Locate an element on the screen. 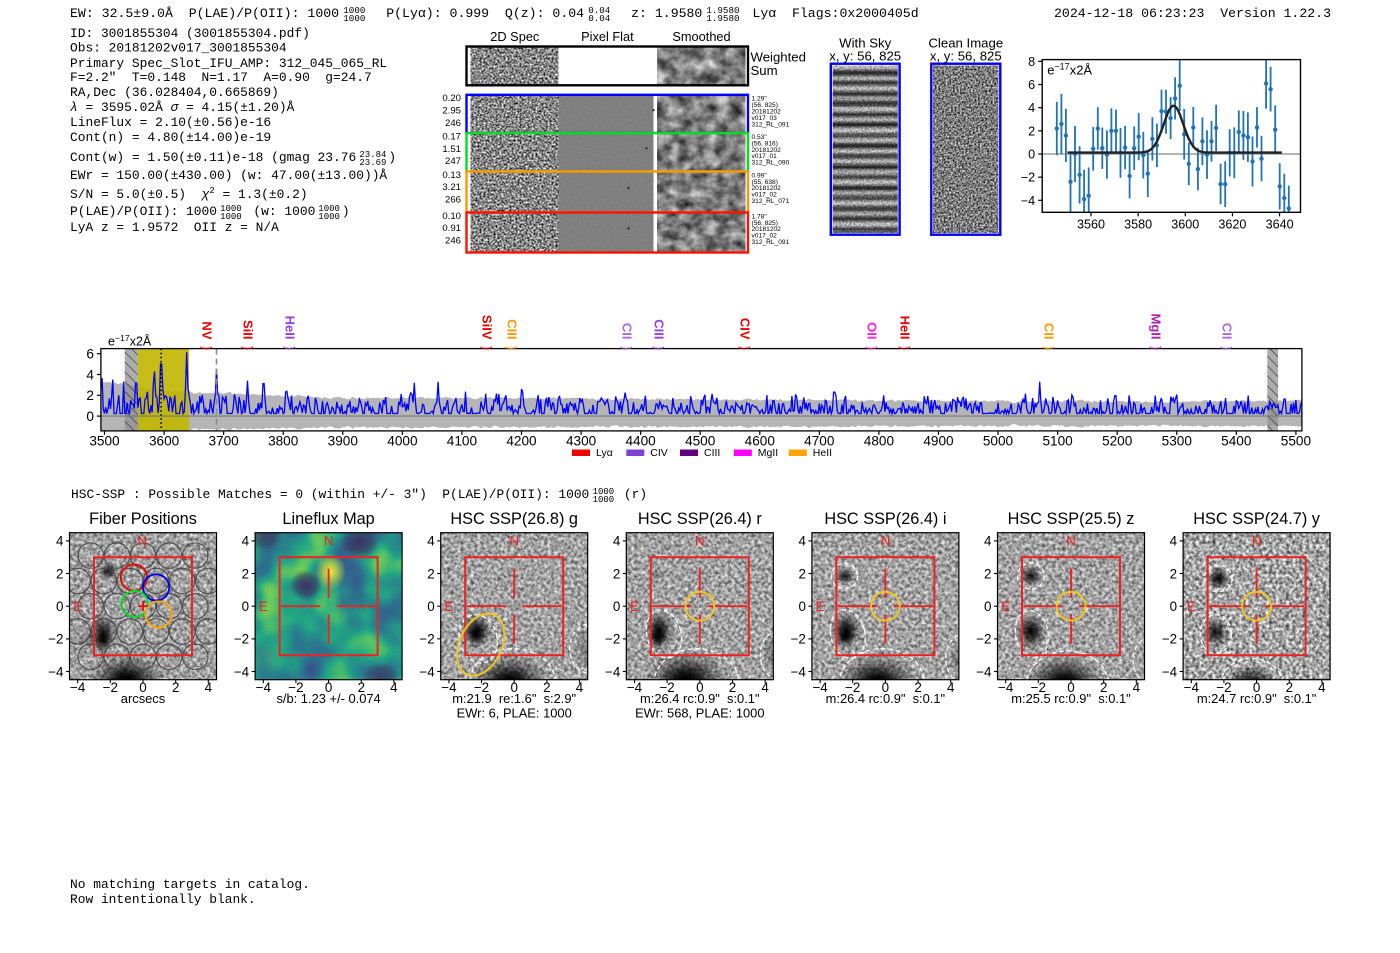 This screenshot has height=953, width=1400. svg-text: Lineflux Map is located at coordinates (328, 519).